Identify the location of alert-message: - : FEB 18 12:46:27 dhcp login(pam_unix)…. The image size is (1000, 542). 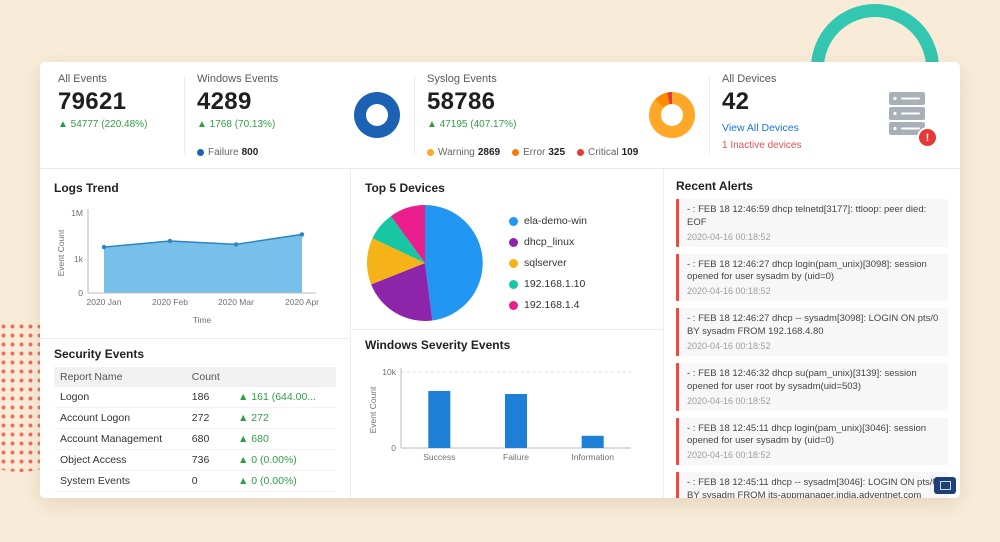
(807, 270).